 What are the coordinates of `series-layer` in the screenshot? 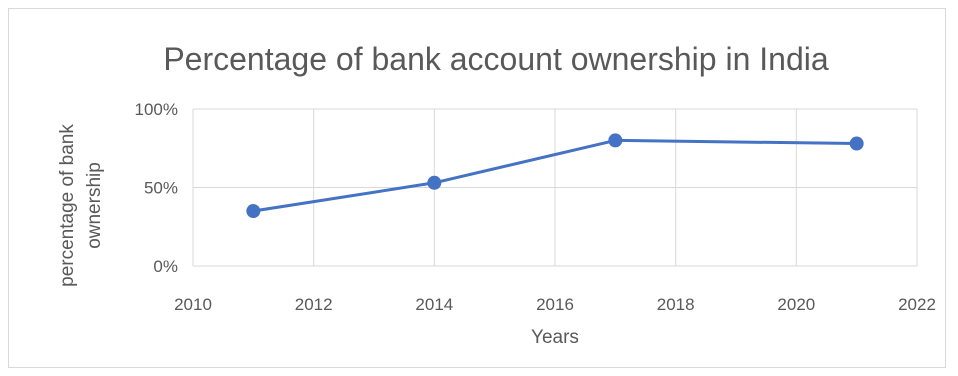 It's located at (555, 176).